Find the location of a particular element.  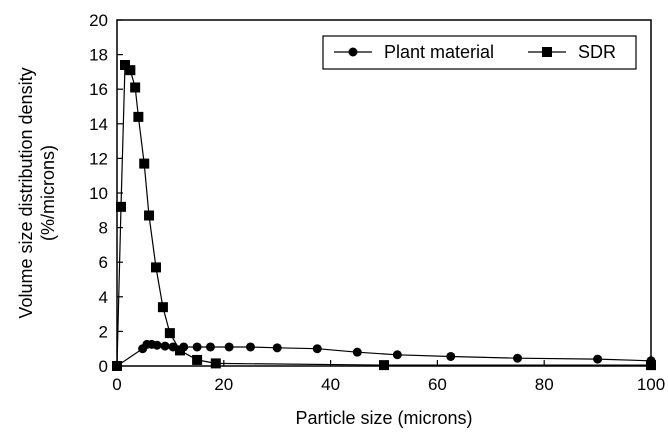

y-tick-label: 6 is located at coordinates (103, 262).